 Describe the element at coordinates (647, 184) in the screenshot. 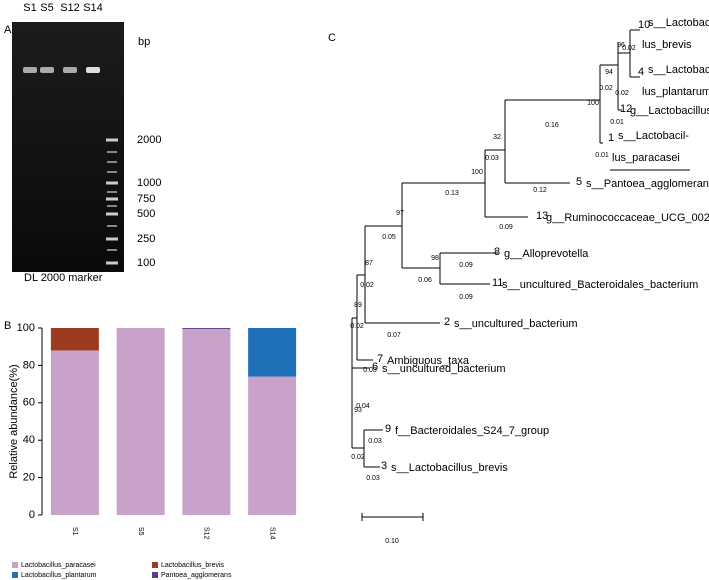

I see `leaf-label: s__Pantoea_agglomerans` at that location.